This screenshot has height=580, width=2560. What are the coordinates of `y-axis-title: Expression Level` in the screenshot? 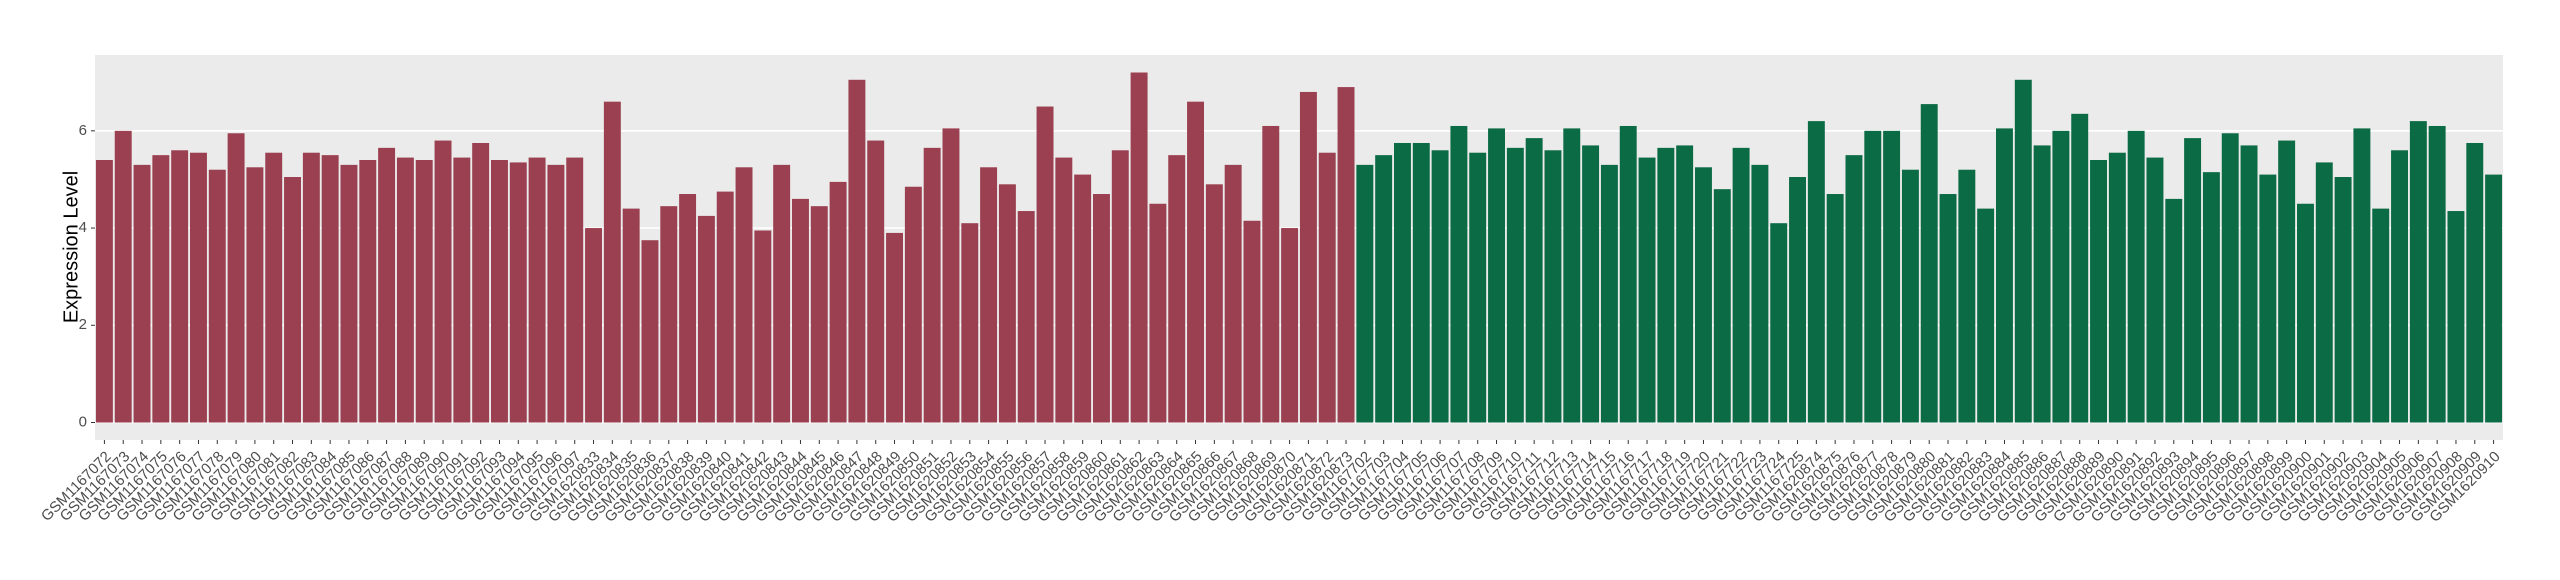 It's located at (71, 247).